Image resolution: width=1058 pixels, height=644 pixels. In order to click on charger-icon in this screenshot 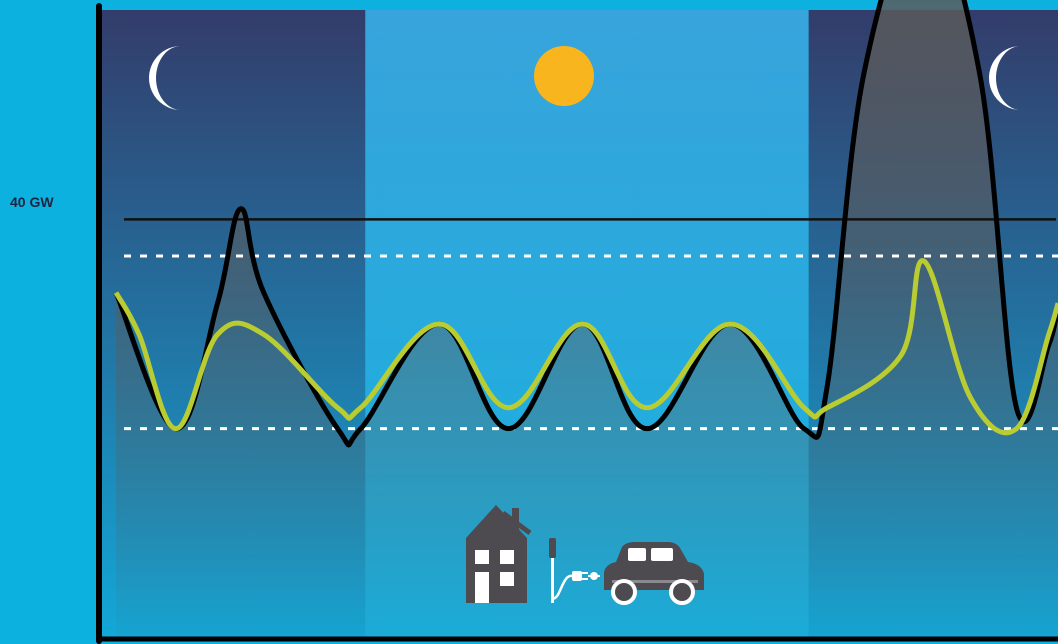, I will do `click(552, 570)`.